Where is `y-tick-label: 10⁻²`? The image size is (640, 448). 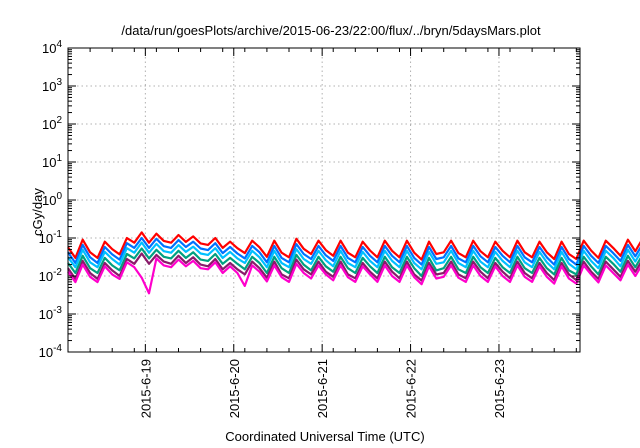 y-tick-label: 10⁻² is located at coordinates (51, 275).